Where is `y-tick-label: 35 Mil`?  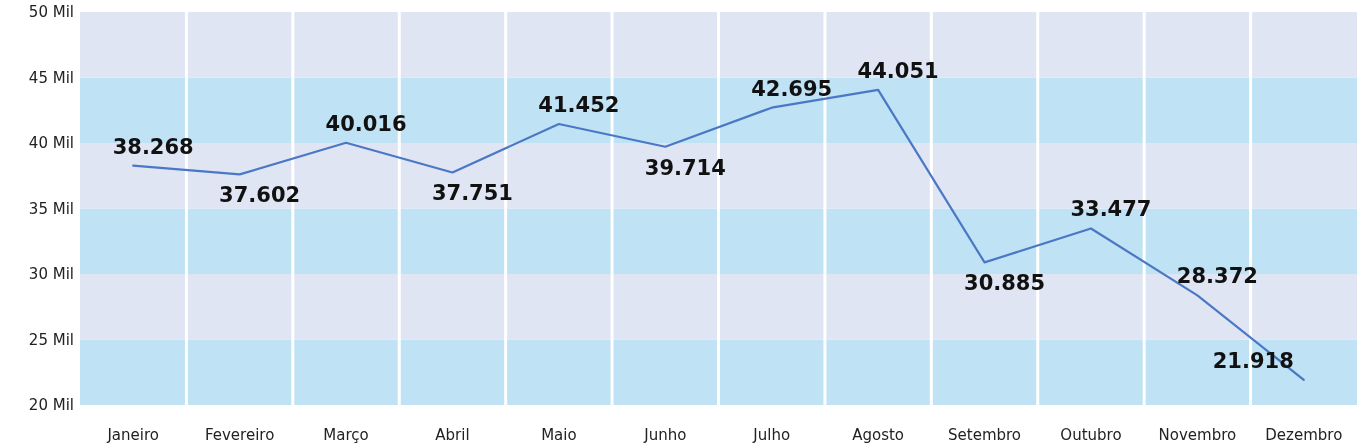 y-tick-label: 35 Mil is located at coordinates (51, 208).